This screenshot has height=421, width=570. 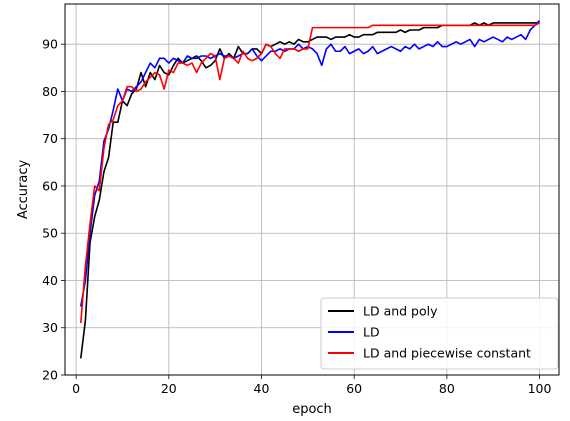 I want to click on x-axis-label: epoch, so click(x=312, y=409).